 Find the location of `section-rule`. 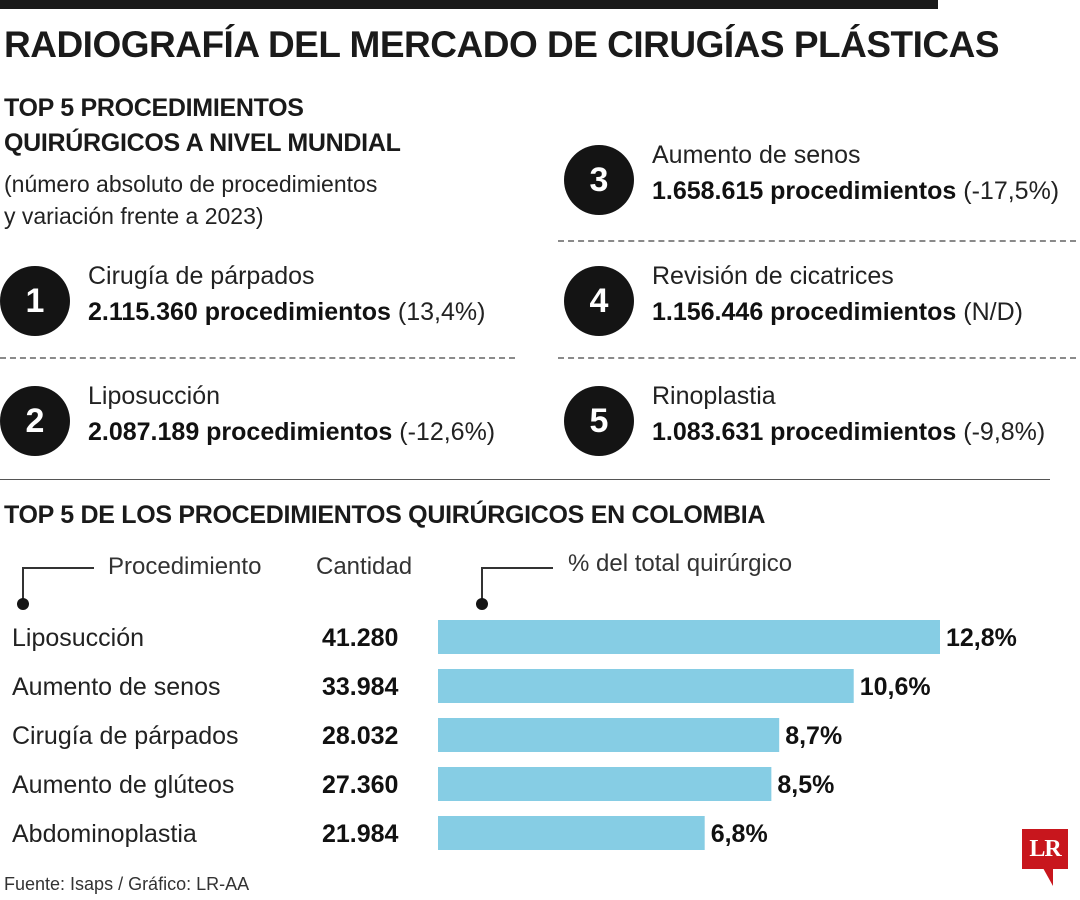

section-rule is located at coordinates (525, 479).